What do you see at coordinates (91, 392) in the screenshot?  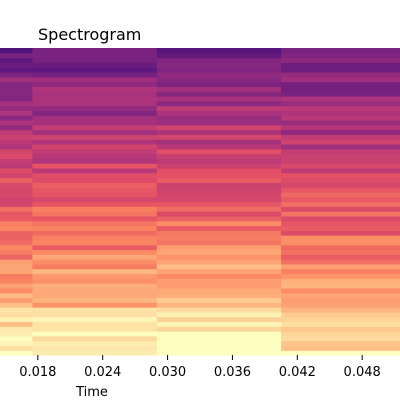 I see `x-axis-label: Time` at bounding box center [91, 392].